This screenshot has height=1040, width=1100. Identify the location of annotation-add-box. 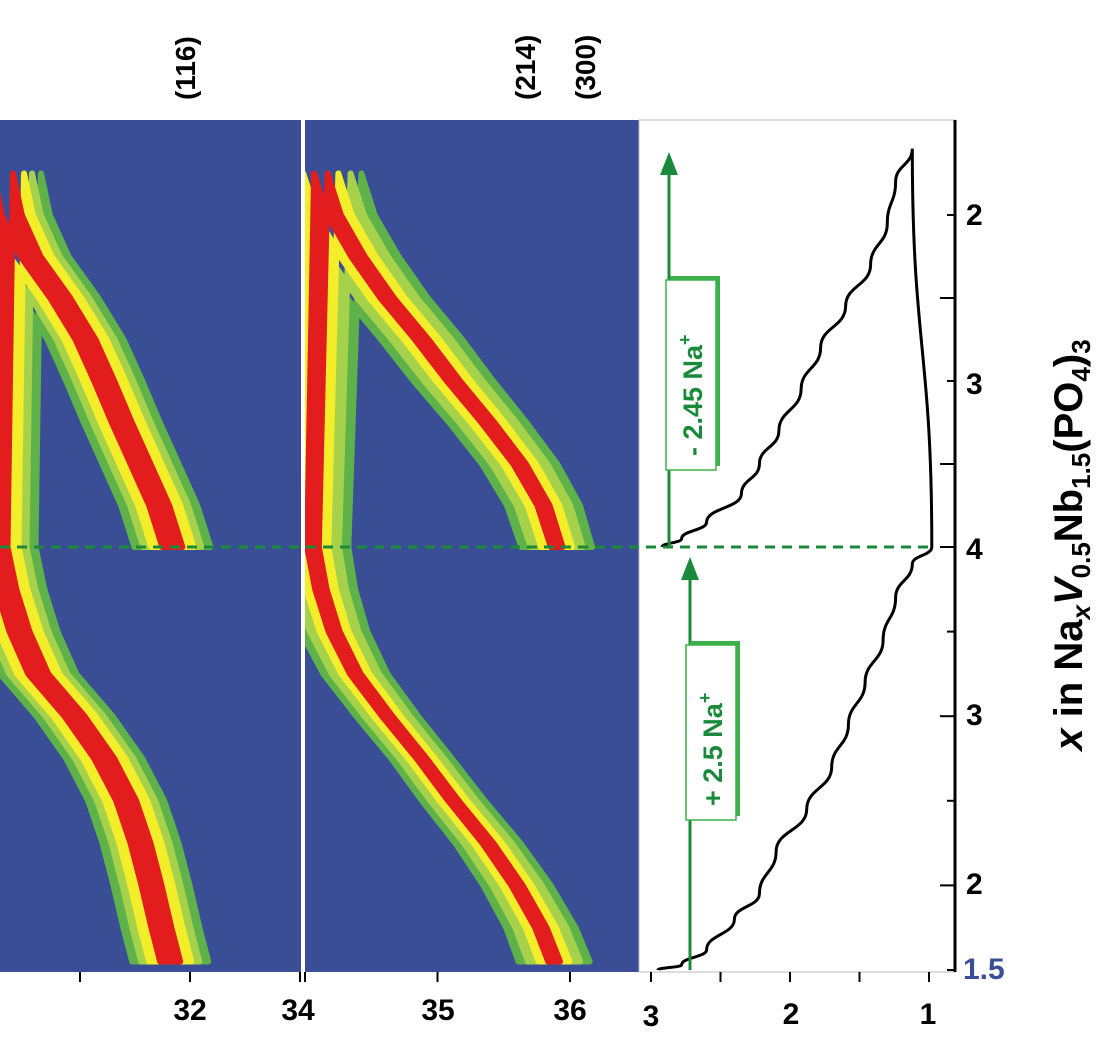
(711, 732).